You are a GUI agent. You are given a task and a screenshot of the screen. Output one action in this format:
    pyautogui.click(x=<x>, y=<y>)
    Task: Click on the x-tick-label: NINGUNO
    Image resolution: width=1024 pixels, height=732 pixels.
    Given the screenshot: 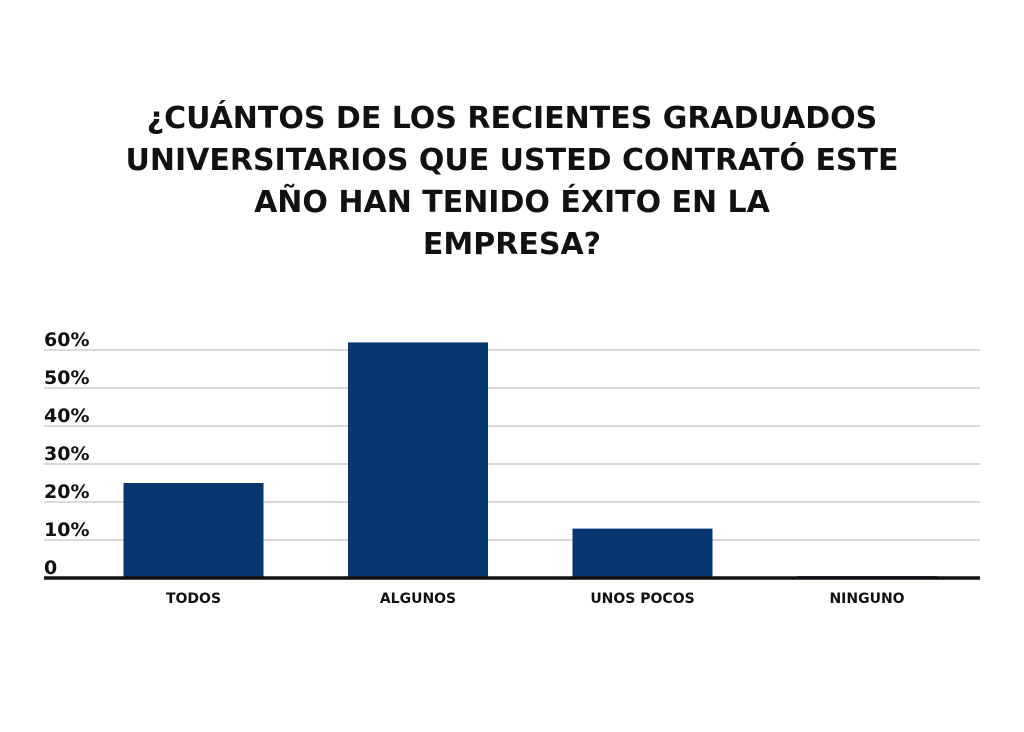 What is the action you would take?
    pyautogui.click(x=866, y=599)
    